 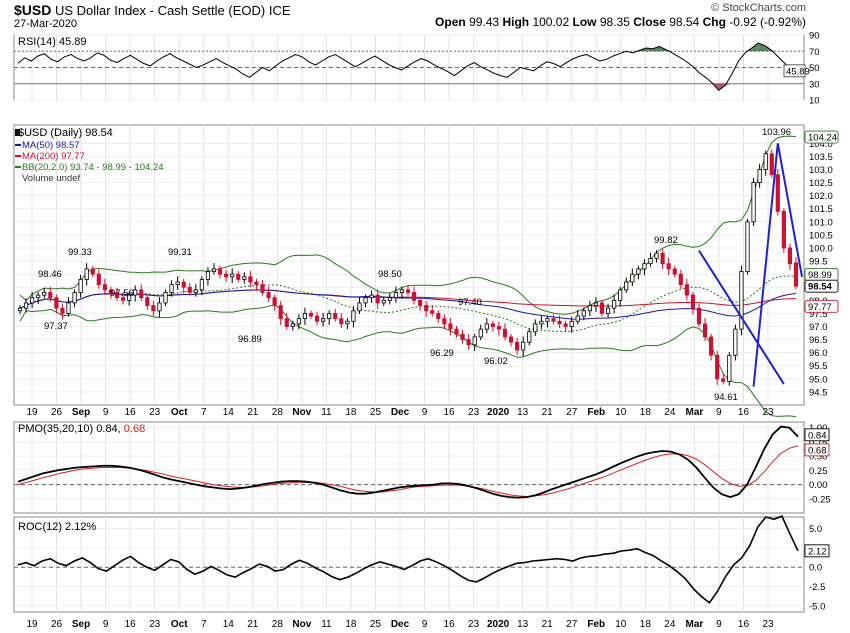 I want to click on x-axis-label-bottom: Feb, so click(x=596, y=624).